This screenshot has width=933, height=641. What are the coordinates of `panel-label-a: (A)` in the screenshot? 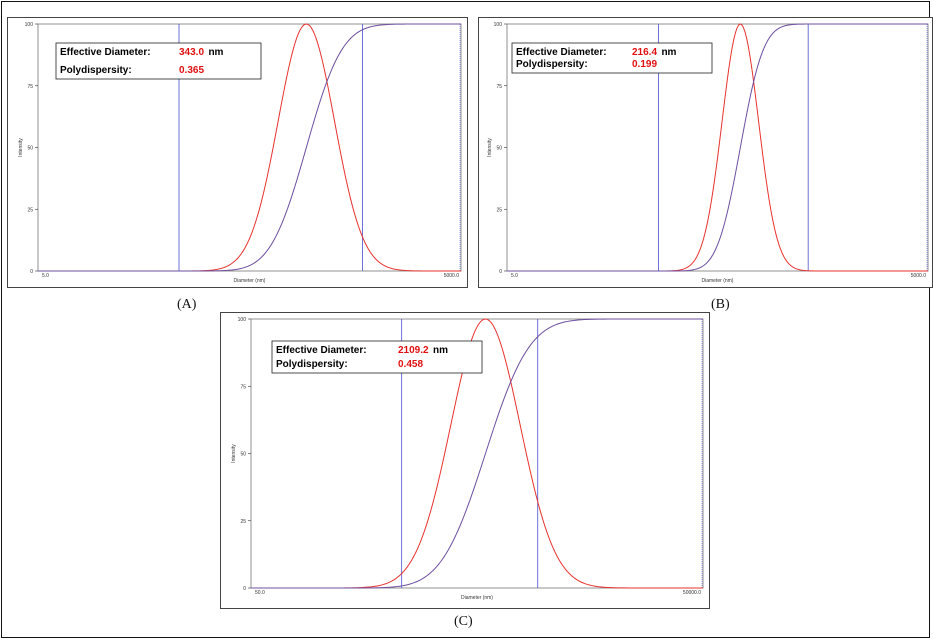 It's located at (187, 304).